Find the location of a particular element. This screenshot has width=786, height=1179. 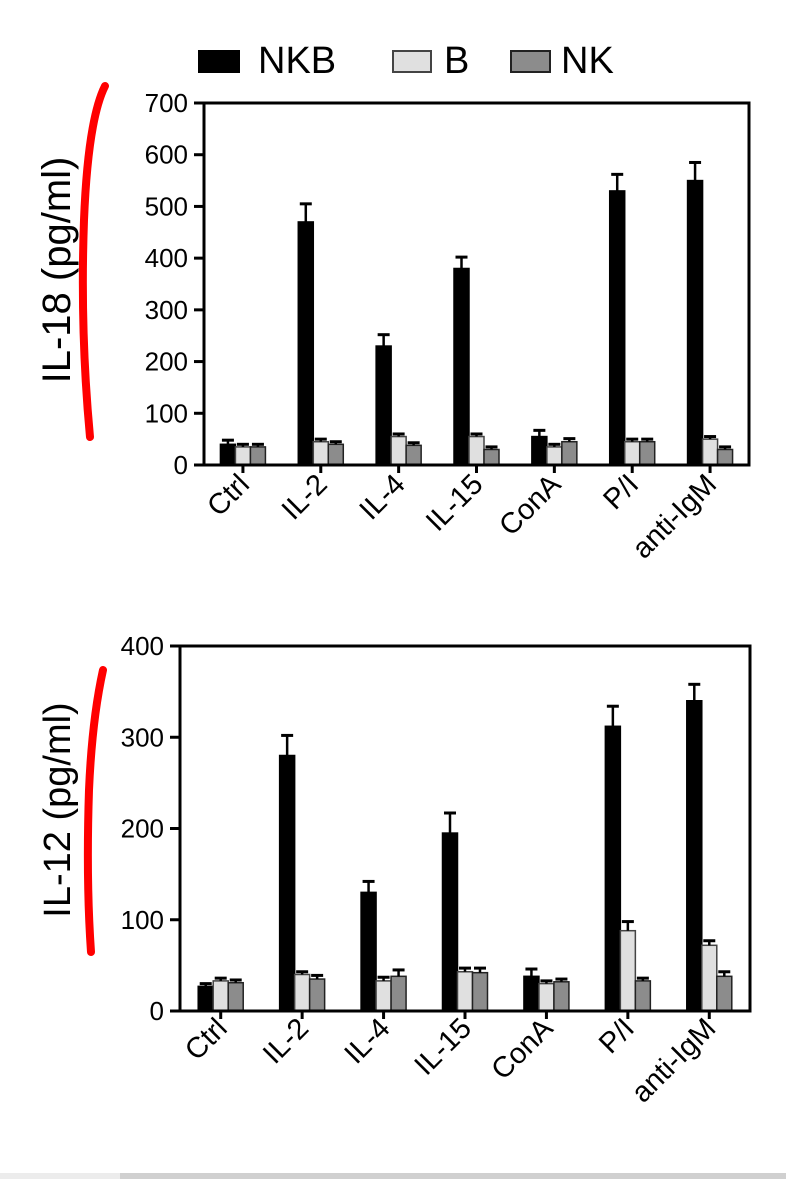

y-tick-label: 500 is located at coordinates (166, 206).